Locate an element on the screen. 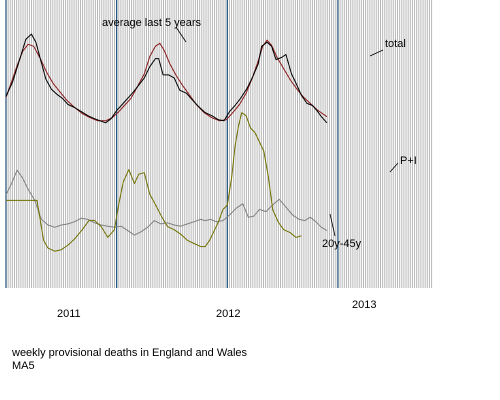  annotation-total-label: total is located at coordinates (395, 44).